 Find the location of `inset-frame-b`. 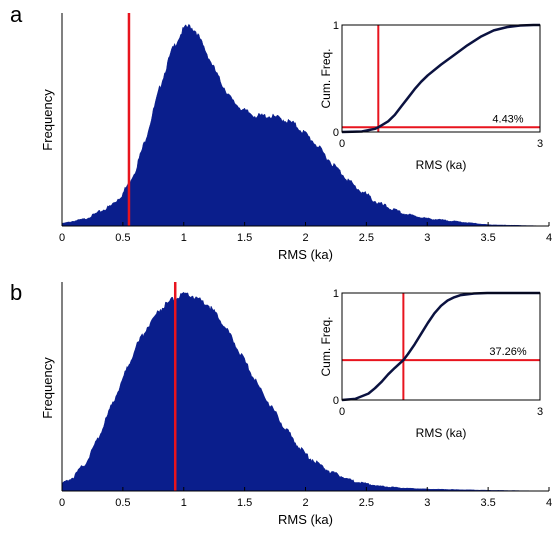

inset-frame-b is located at coordinates (441, 346).